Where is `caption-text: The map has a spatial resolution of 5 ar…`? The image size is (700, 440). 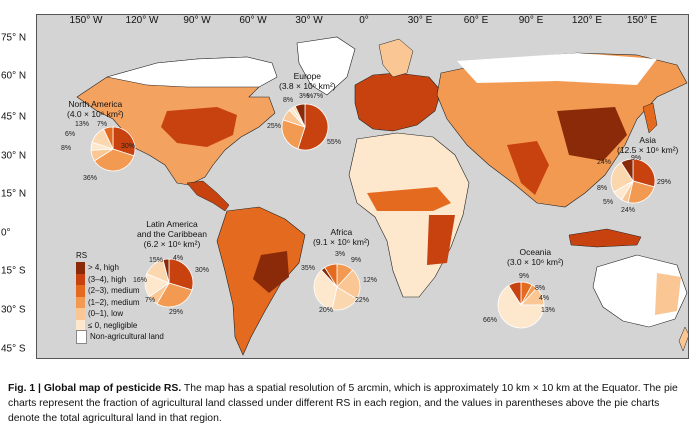 caption-text: The map has a spatial resolution of 5 ar… is located at coordinates (343, 403).